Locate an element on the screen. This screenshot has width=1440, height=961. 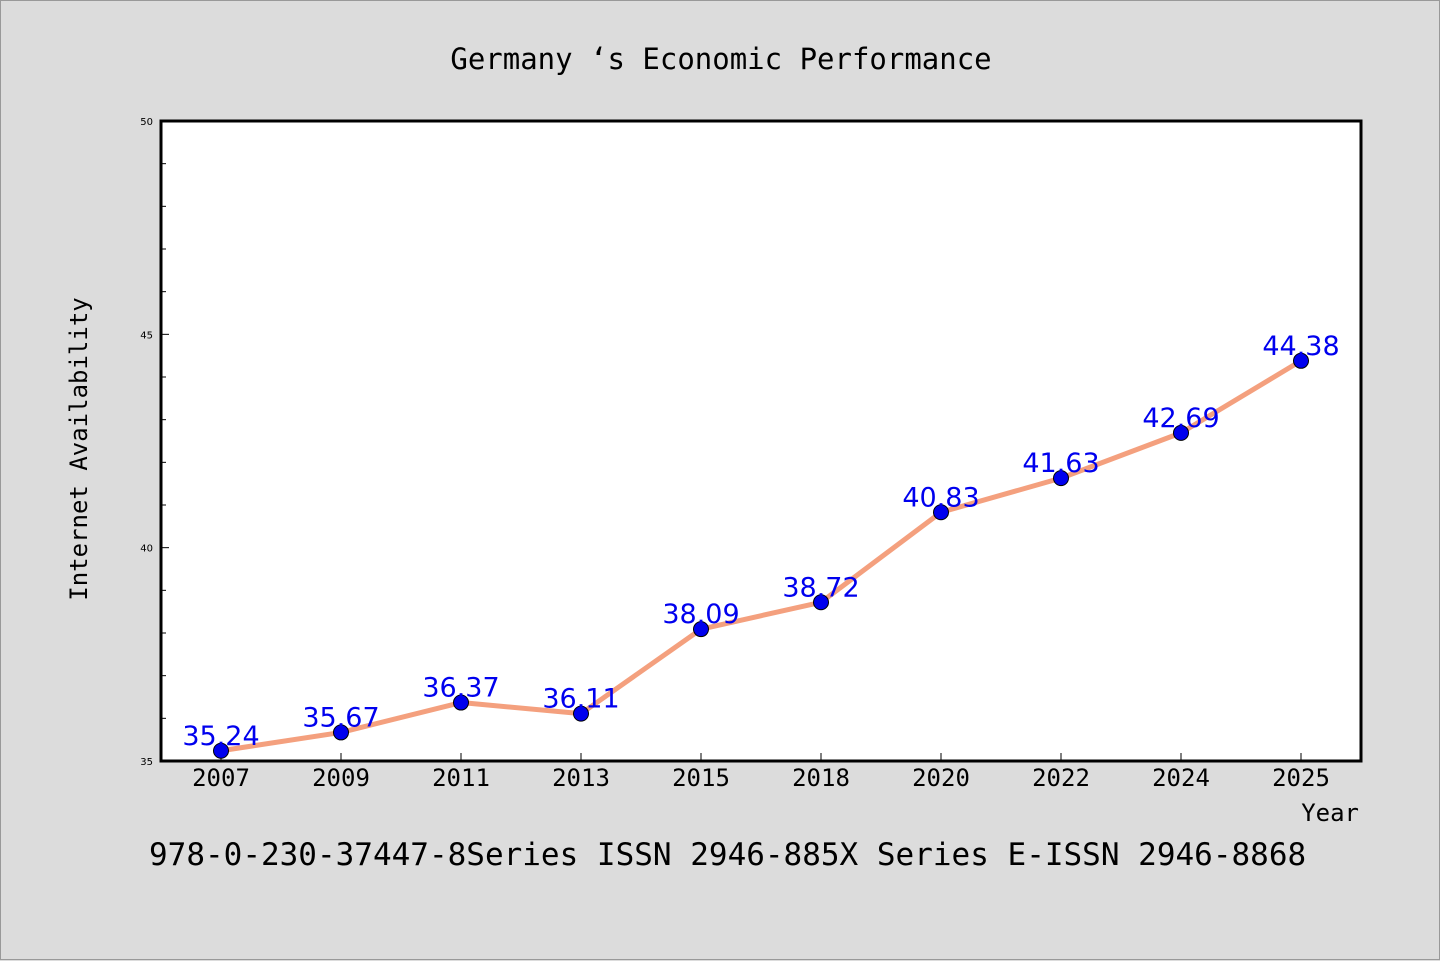
y-tick-label: 50 is located at coordinates (146, 122).